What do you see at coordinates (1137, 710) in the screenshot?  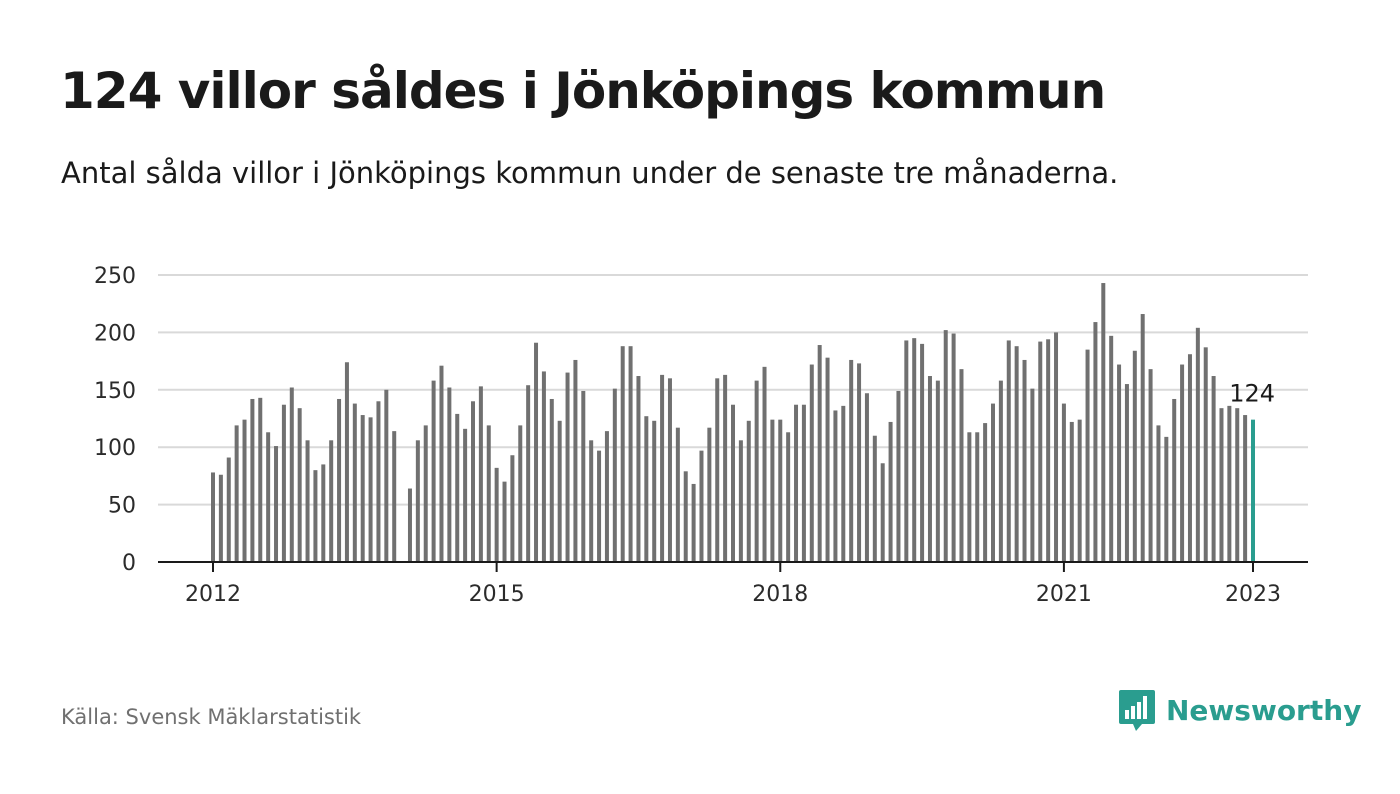 I see `bar-chart-speech-bubble-icon` at bounding box center [1137, 710].